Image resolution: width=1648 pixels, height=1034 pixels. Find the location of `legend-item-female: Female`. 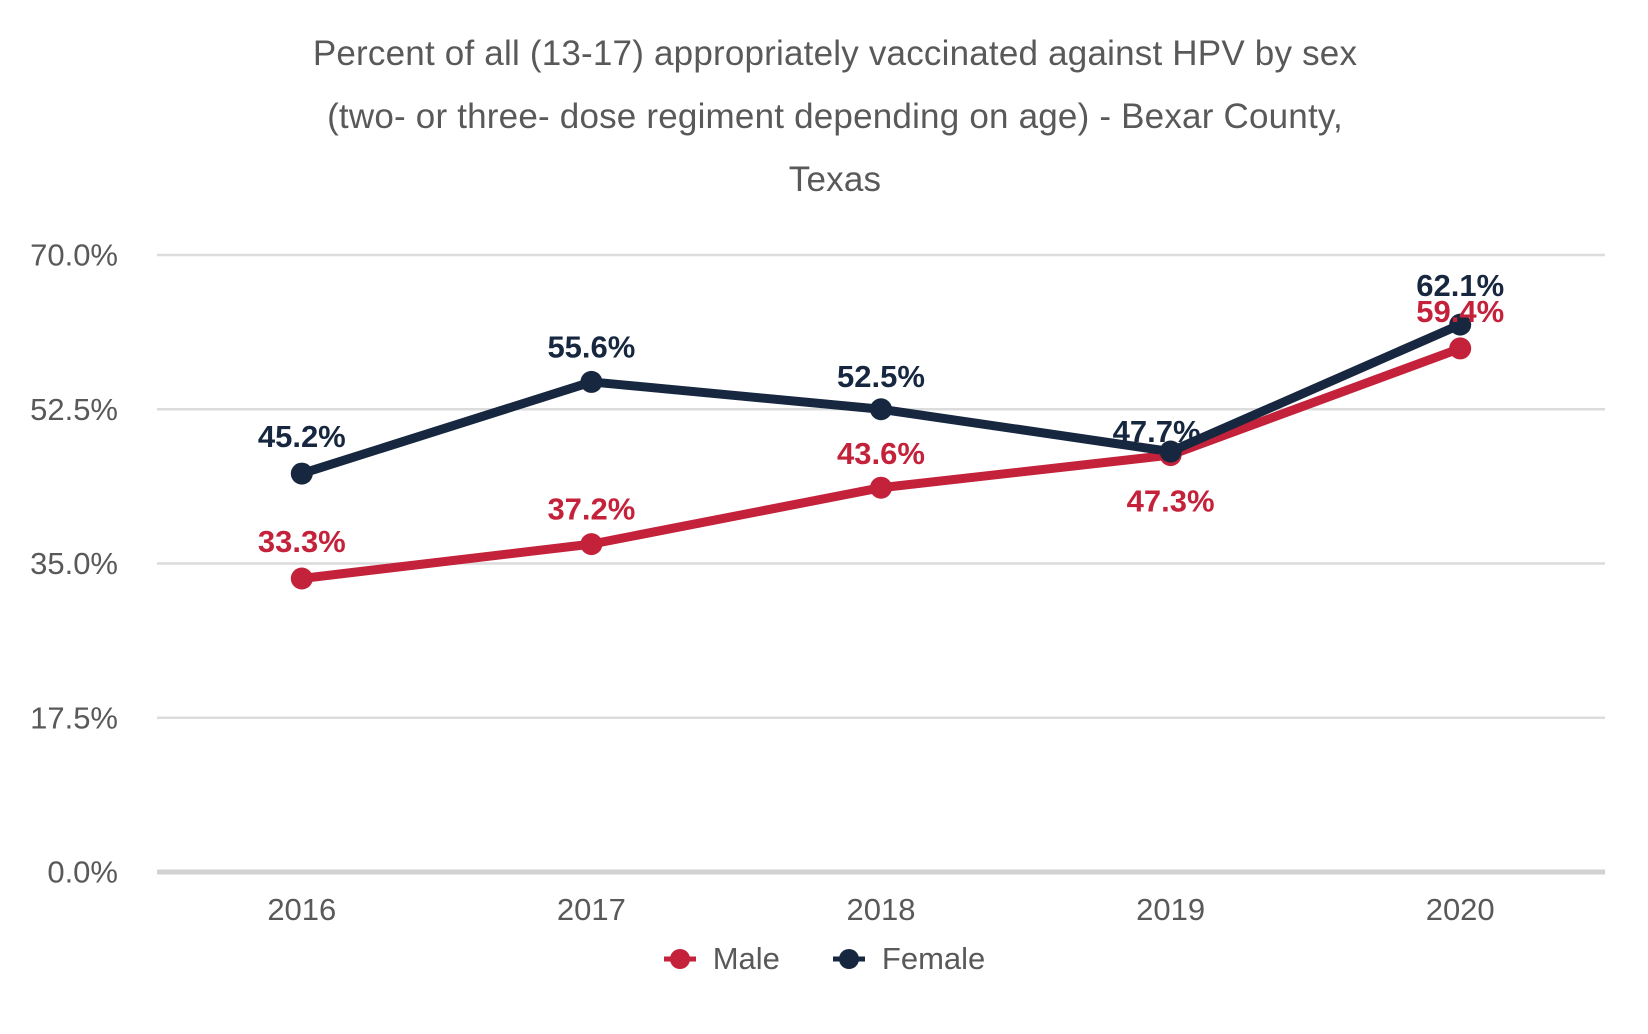

legend-item-female: Female is located at coordinates (908, 959).